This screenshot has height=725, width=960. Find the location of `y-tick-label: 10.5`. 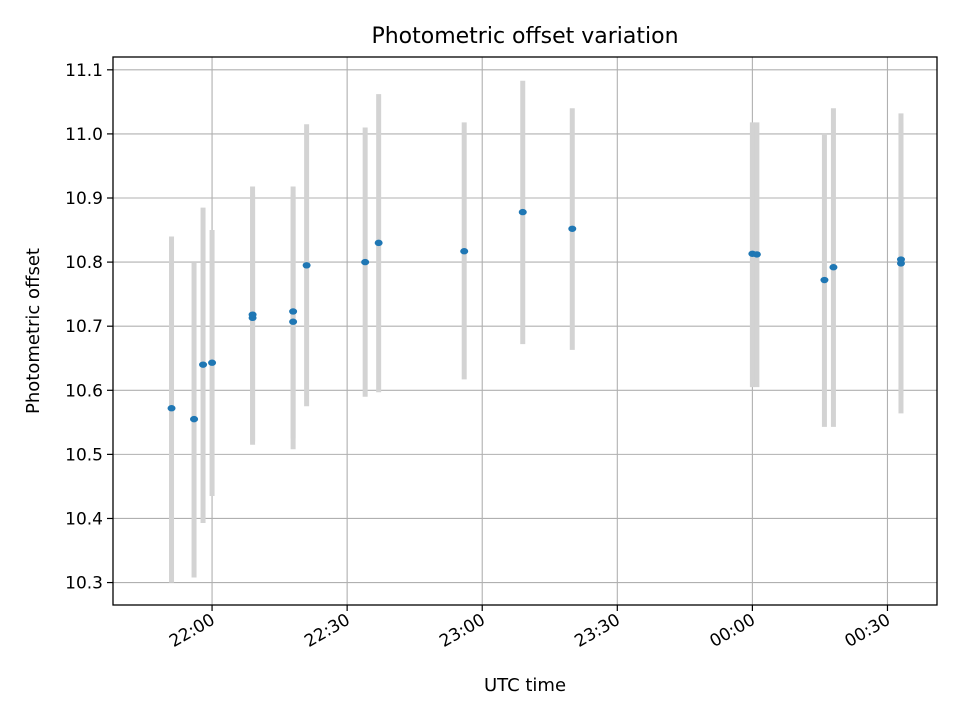

y-tick-label: 10.5 is located at coordinates (84, 455).